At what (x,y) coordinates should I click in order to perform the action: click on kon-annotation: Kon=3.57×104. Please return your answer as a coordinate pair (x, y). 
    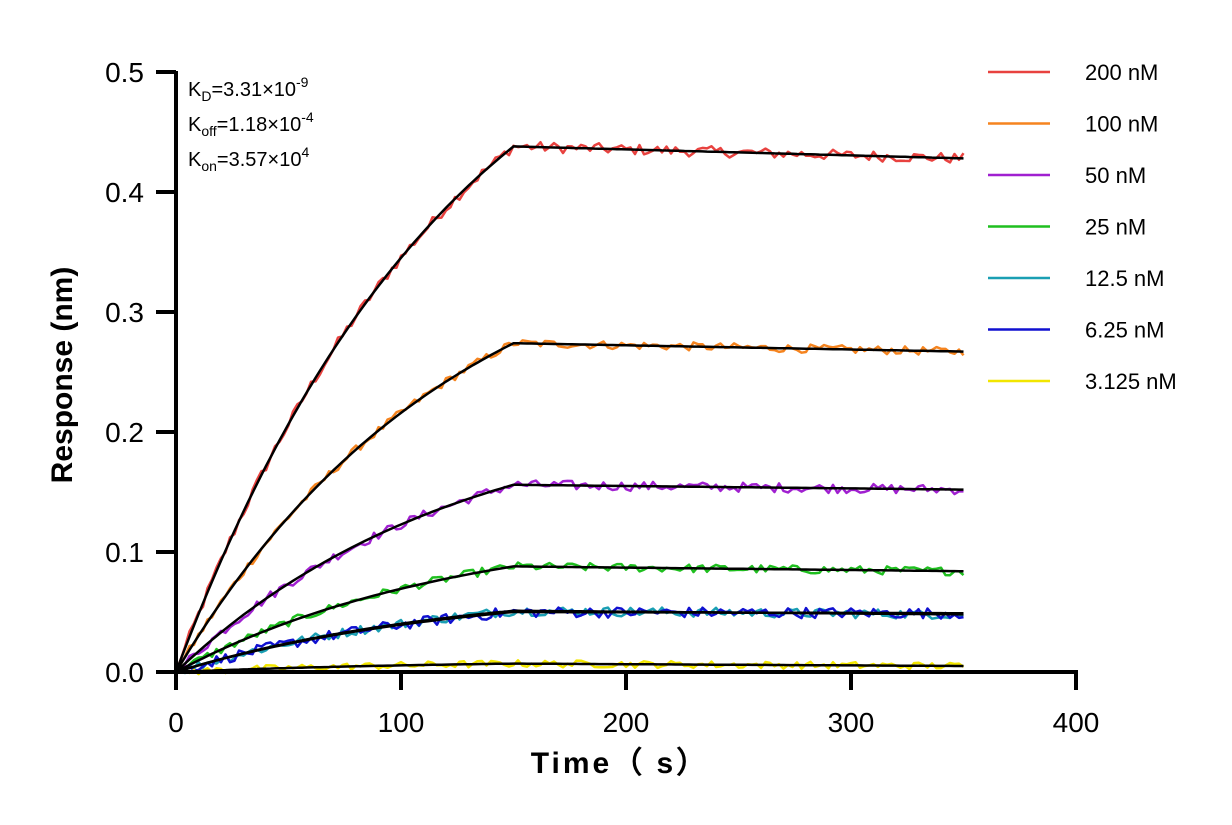
    Looking at the image, I should click on (248, 159).